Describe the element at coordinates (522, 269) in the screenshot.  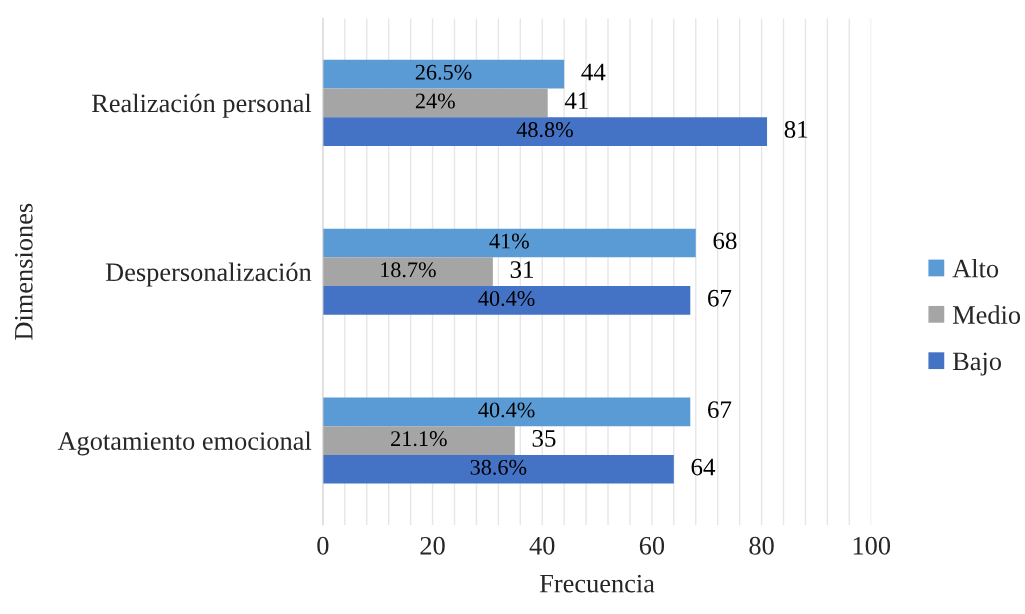
I see `data-label: 31` at that location.